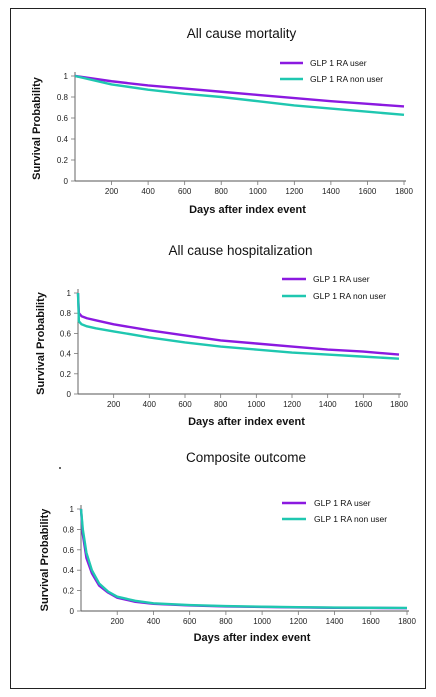  I want to click on chart1-x-tick-label: 200, so click(112, 191).